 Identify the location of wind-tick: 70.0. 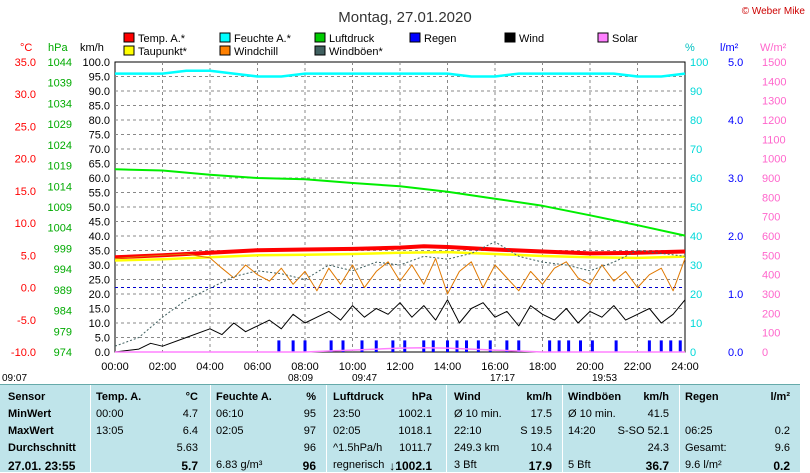
(99, 150).